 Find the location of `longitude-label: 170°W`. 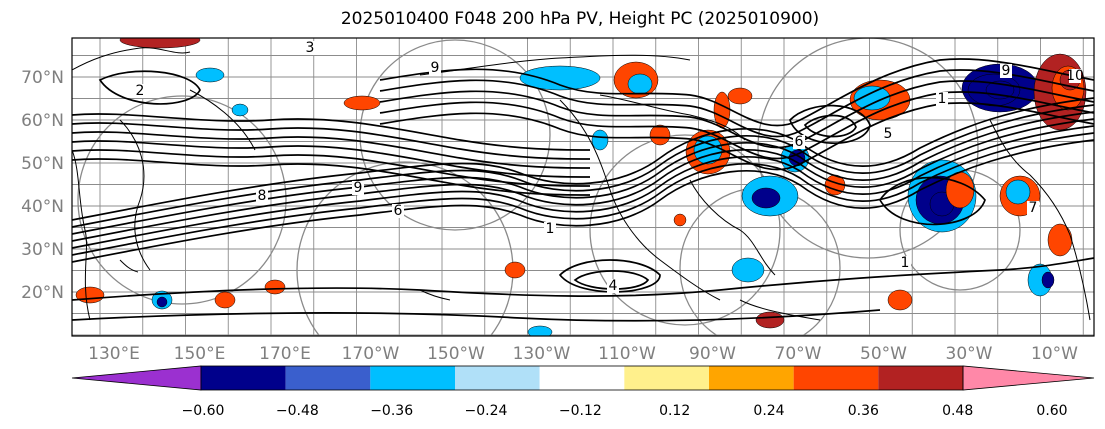

longitude-label: 170°W is located at coordinates (371, 354).